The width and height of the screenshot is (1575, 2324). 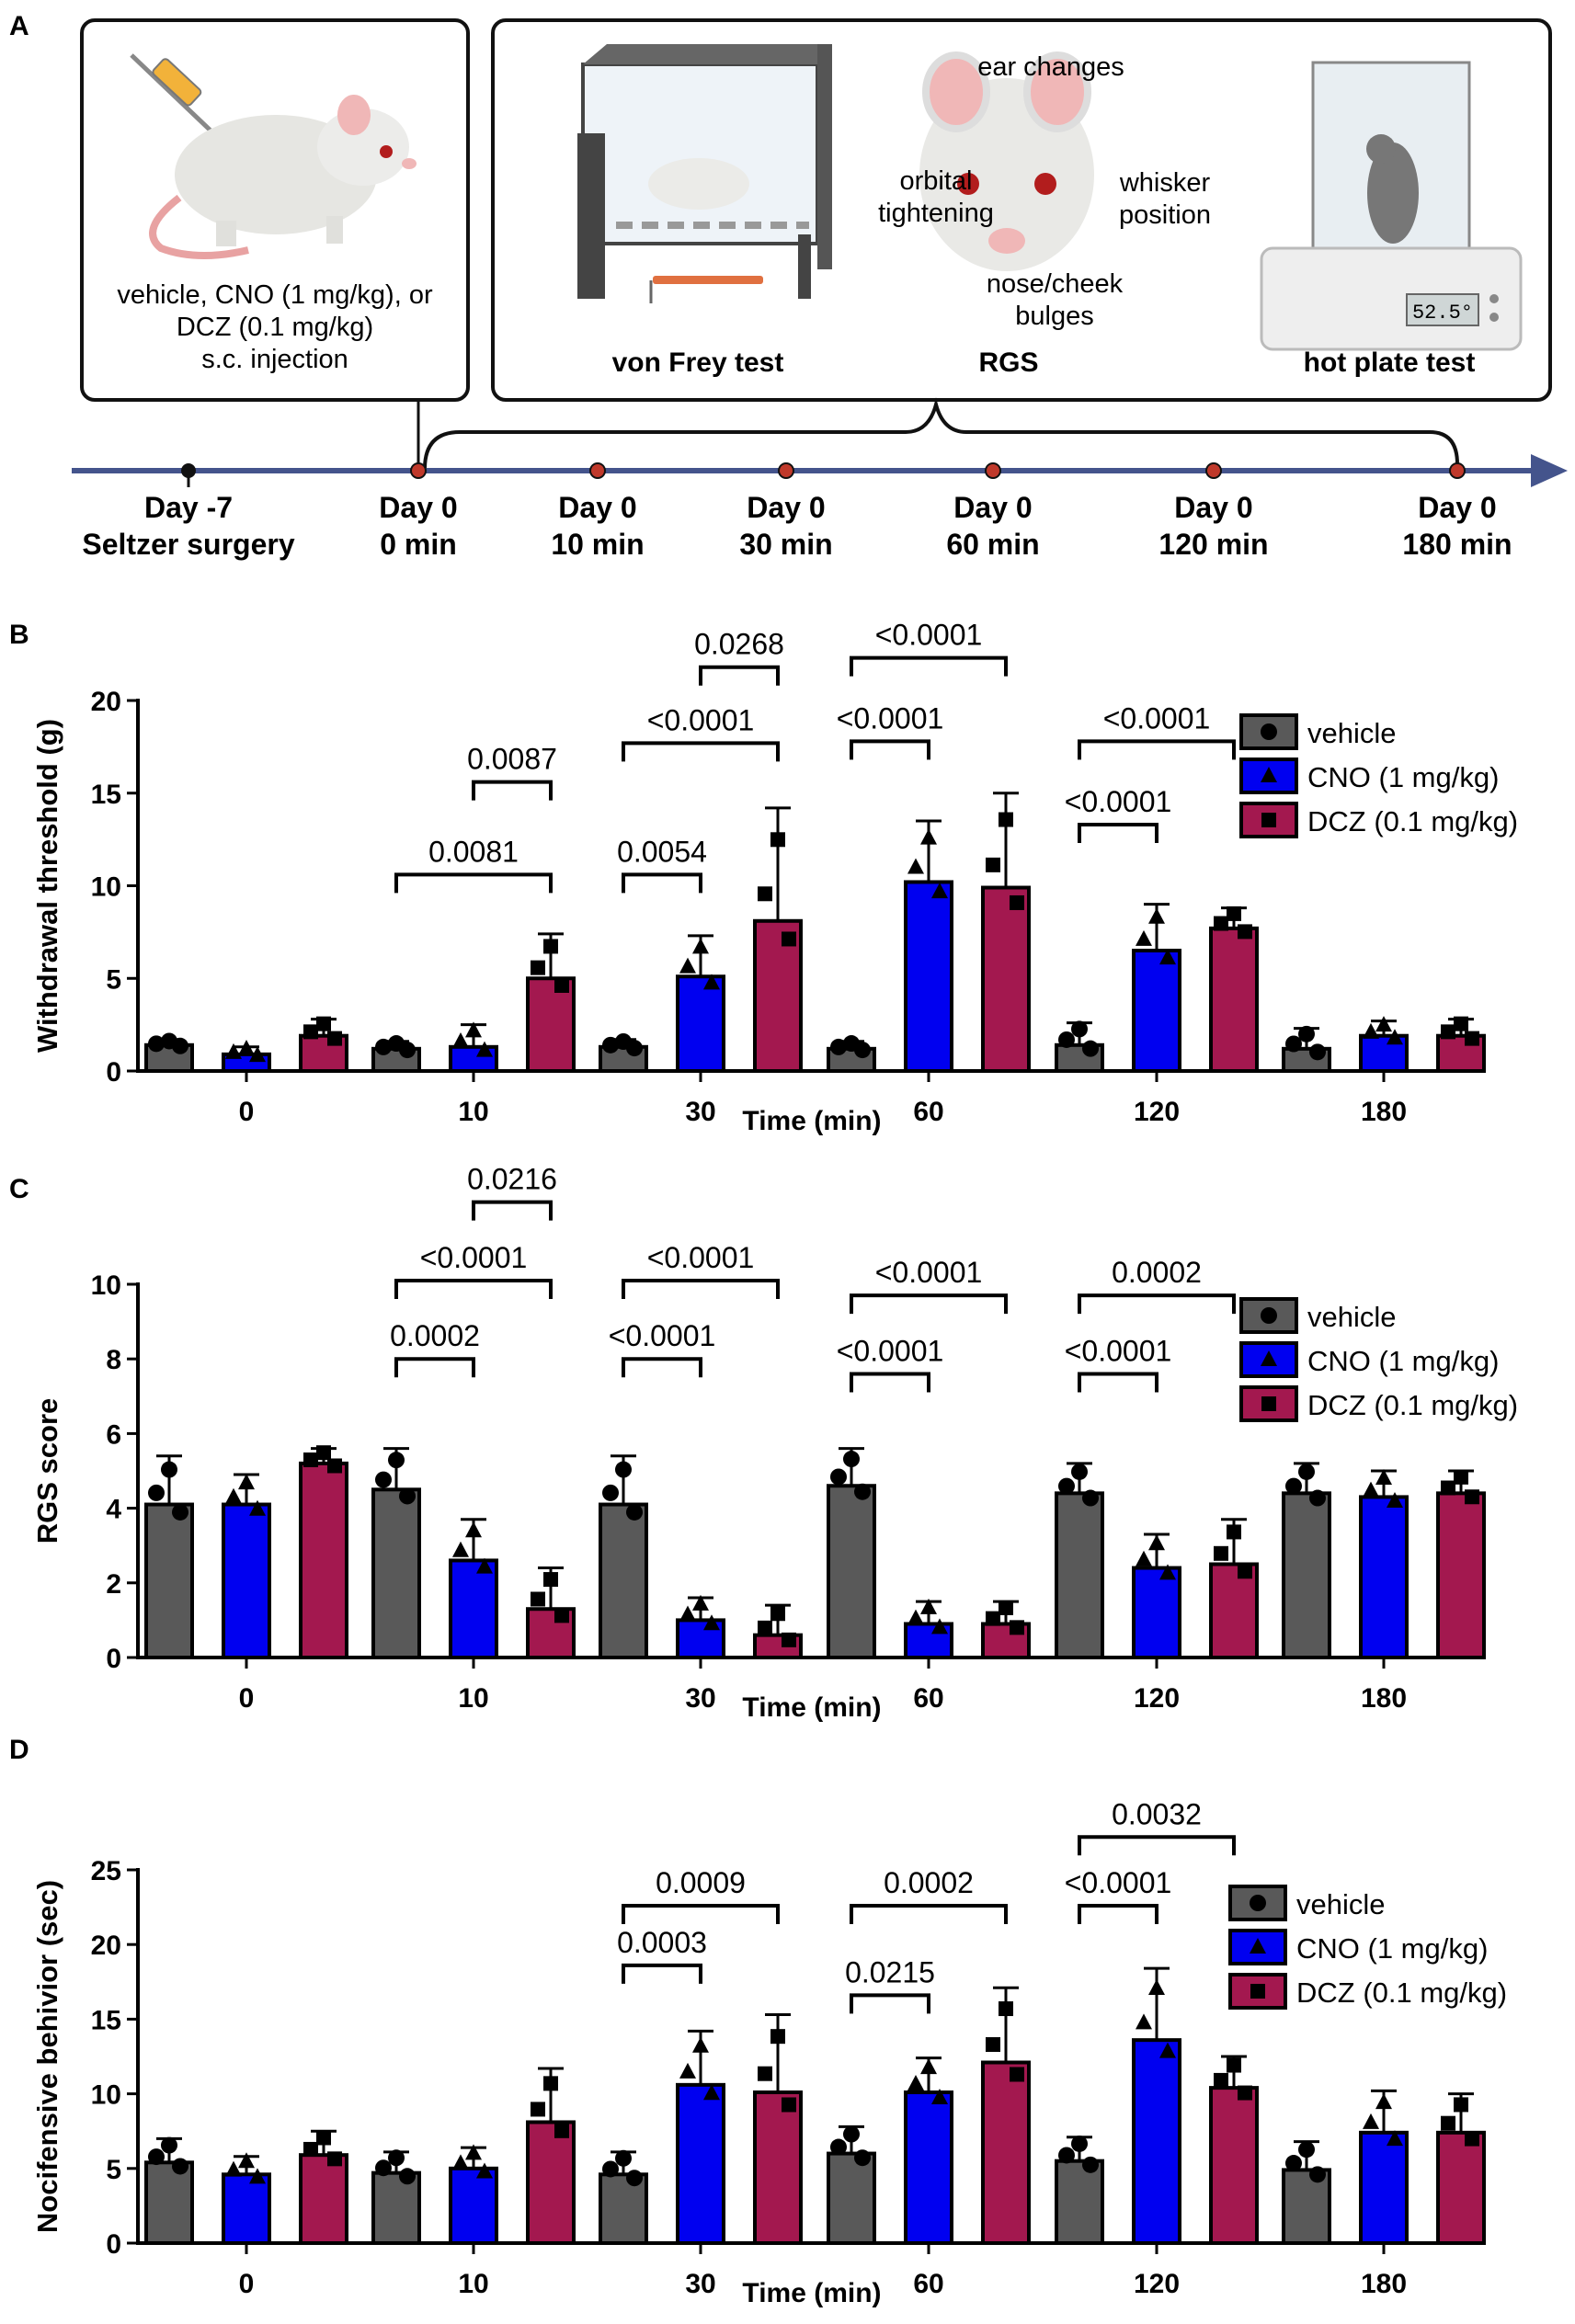 What do you see at coordinates (189, 507) in the screenshot?
I see `timeline-label-0-line1: Day -7` at bounding box center [189, 507].